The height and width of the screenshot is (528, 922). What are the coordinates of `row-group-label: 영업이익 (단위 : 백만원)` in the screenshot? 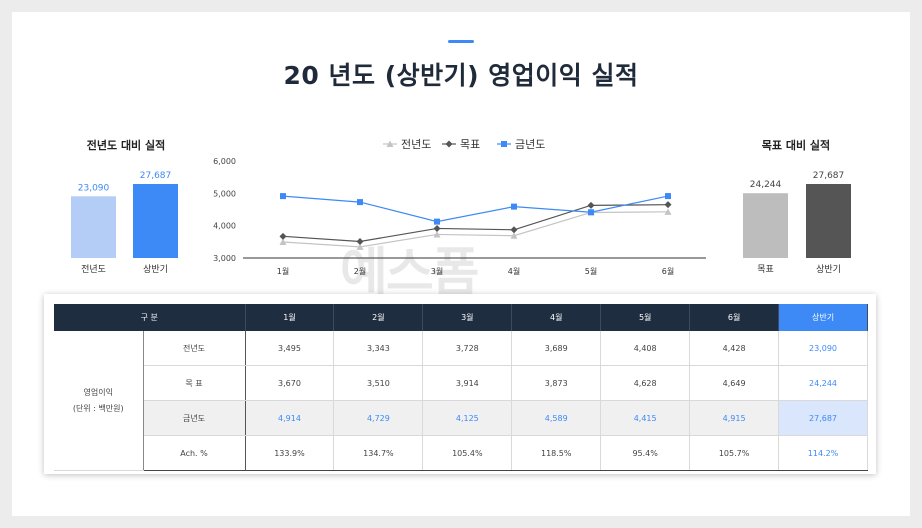 It's located at (99, 401).